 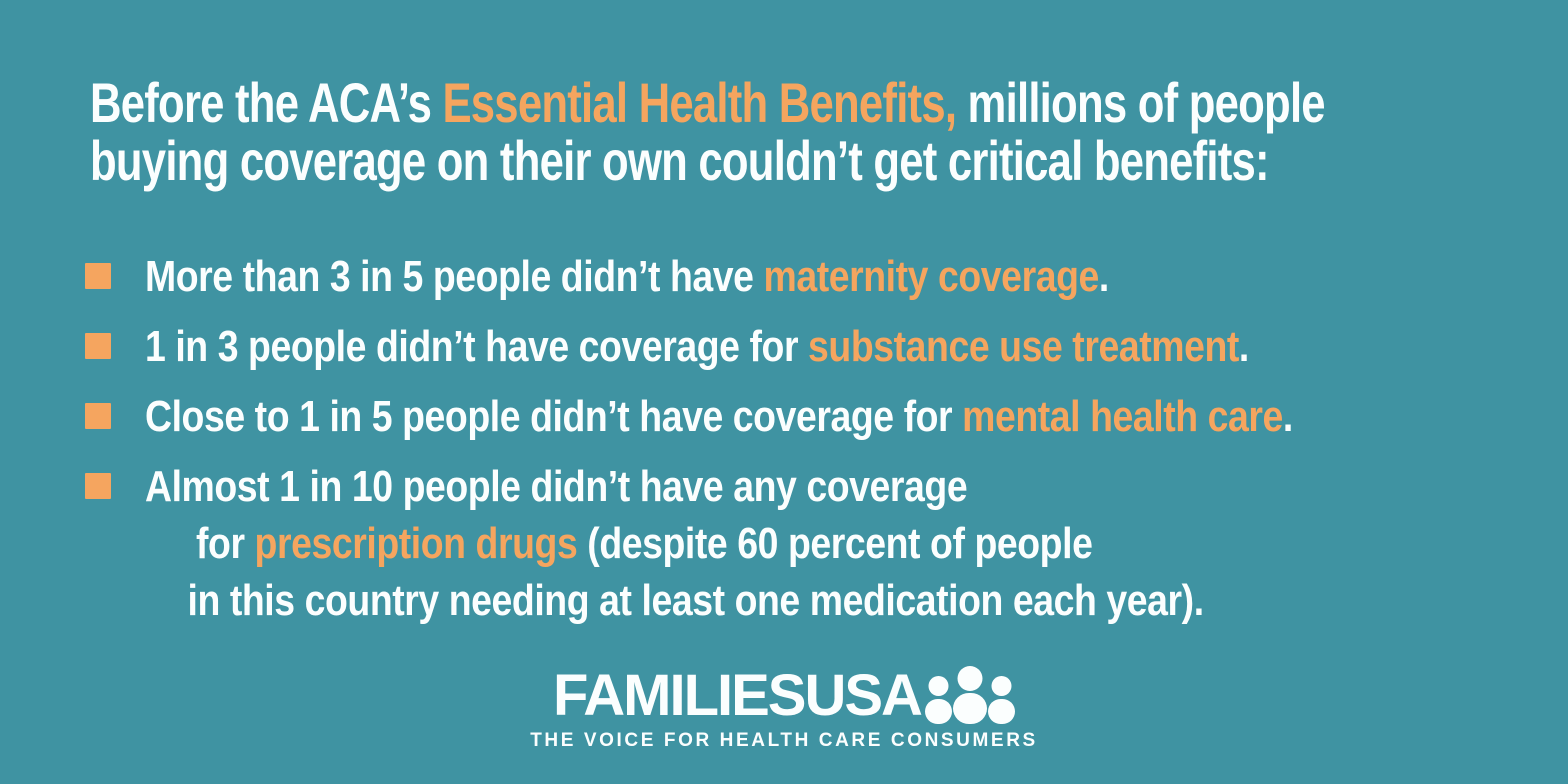 What do you see at coordinates (1023, 346) in the screenshot?
I see `bullet-text-highlight: substance use treatment` at bounding box center [1023, 346].